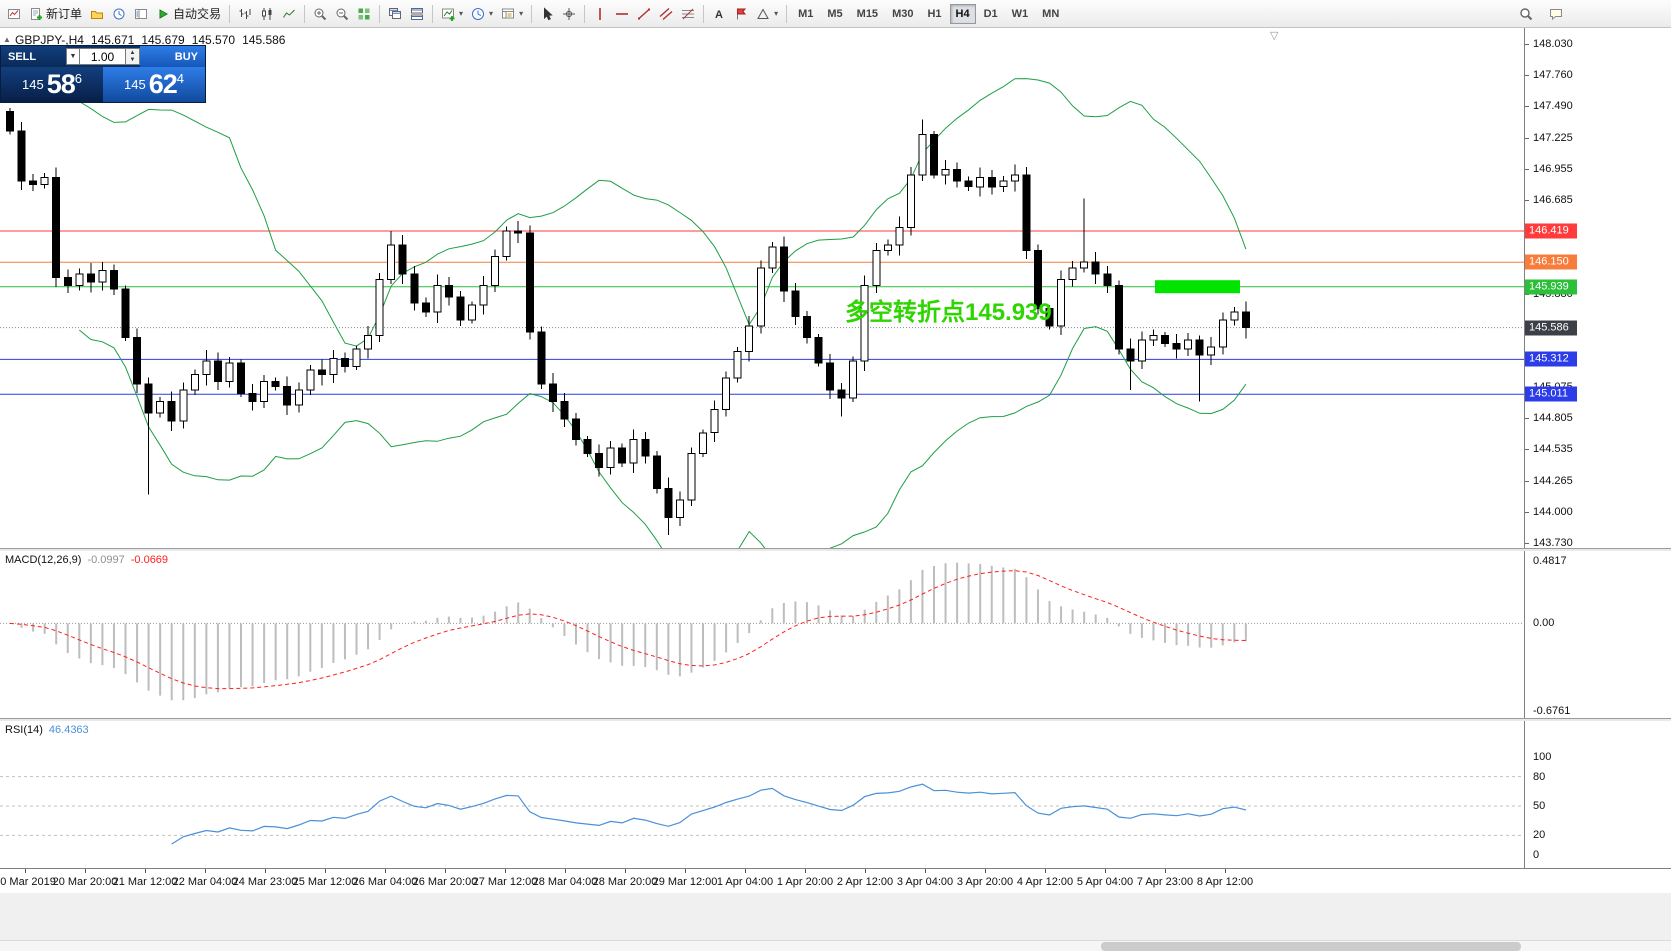 The width and height of the screenshot is (1671, 951). What do you see at coordinates (1553, 75) in the screenshot?
I see `price-axis-label: 147.760` at bounding box center [1553, 75].